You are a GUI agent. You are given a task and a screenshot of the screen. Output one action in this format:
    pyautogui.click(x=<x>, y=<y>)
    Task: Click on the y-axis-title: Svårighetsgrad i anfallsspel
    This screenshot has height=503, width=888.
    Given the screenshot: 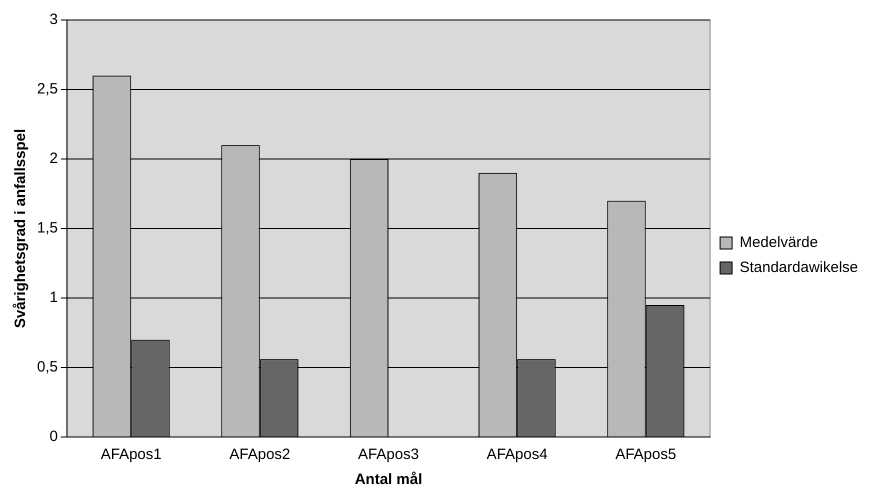 What is the action you would take?
    pyautogui.click(x=21, y=228)
    